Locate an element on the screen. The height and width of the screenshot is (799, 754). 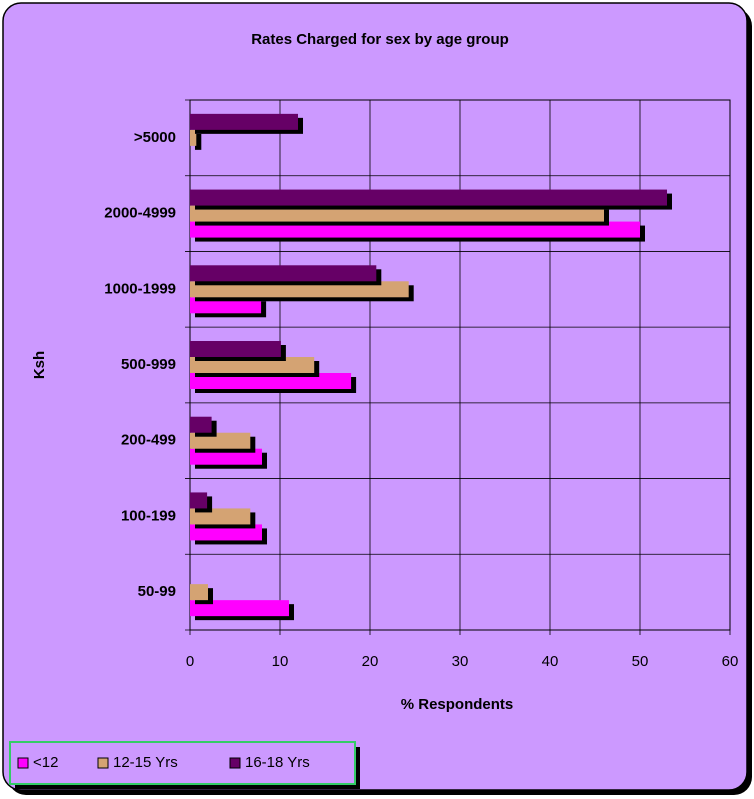
y-tick-label: 50-99 is located at coordinates (157, 591).